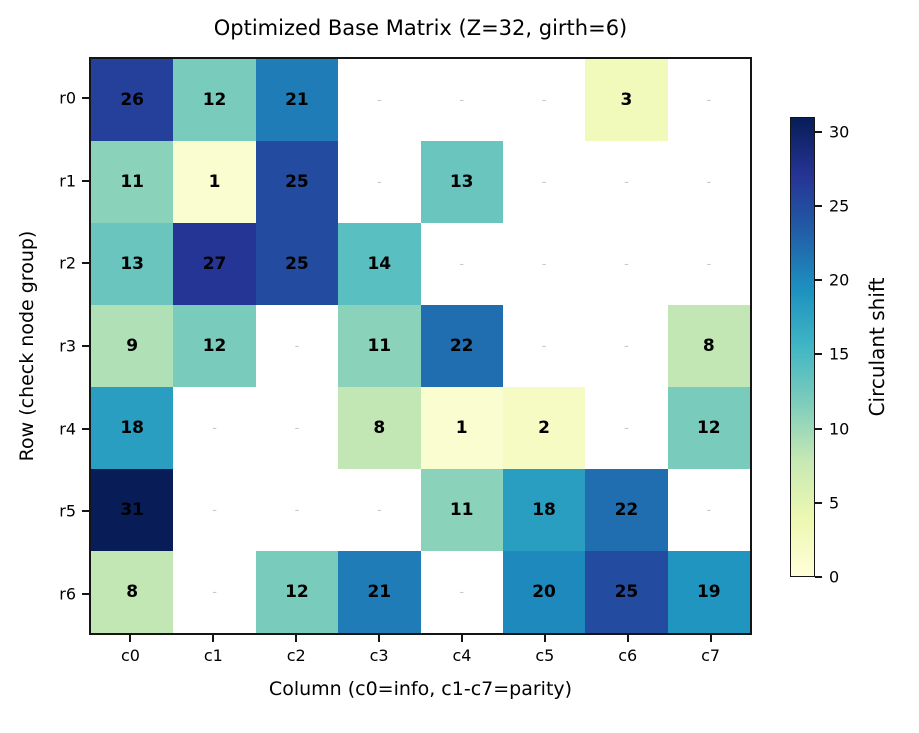 The height and width of the screenshot is (733, 919). Describe the element at coordinates (839, 132) in the screenshot. I see `colorbar-tick-label: 30` at that location.